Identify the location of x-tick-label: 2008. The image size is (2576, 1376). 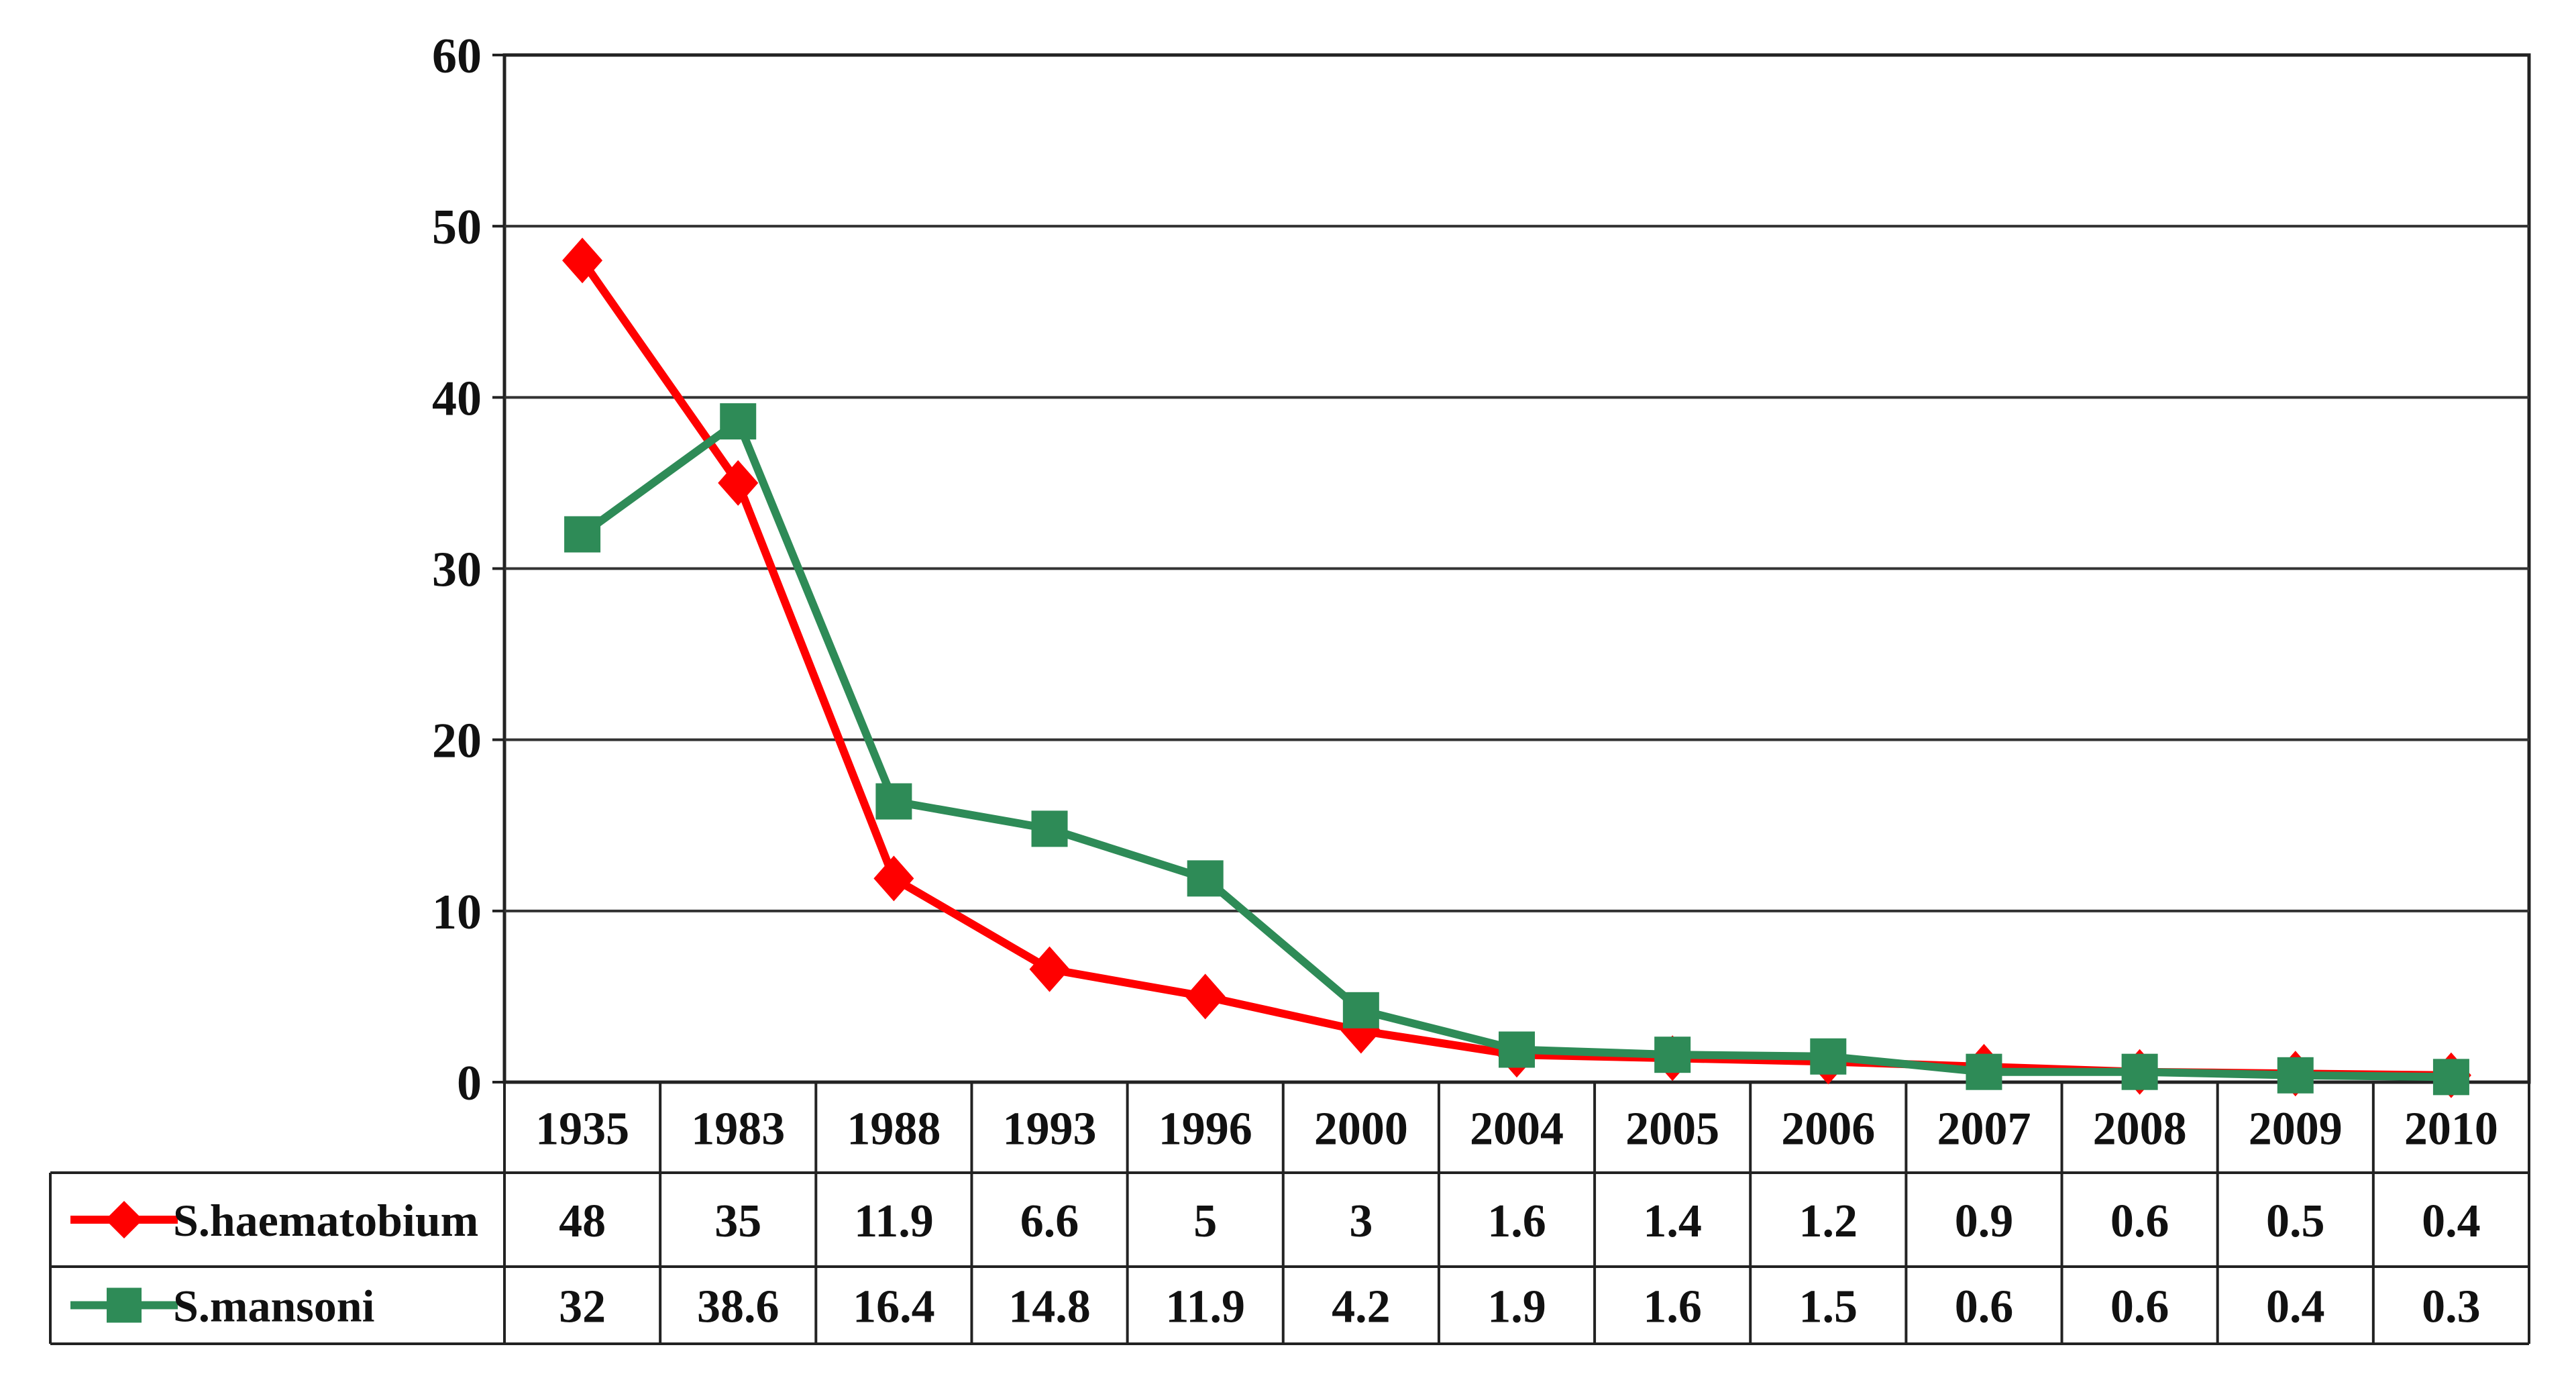
(2140, 1129).